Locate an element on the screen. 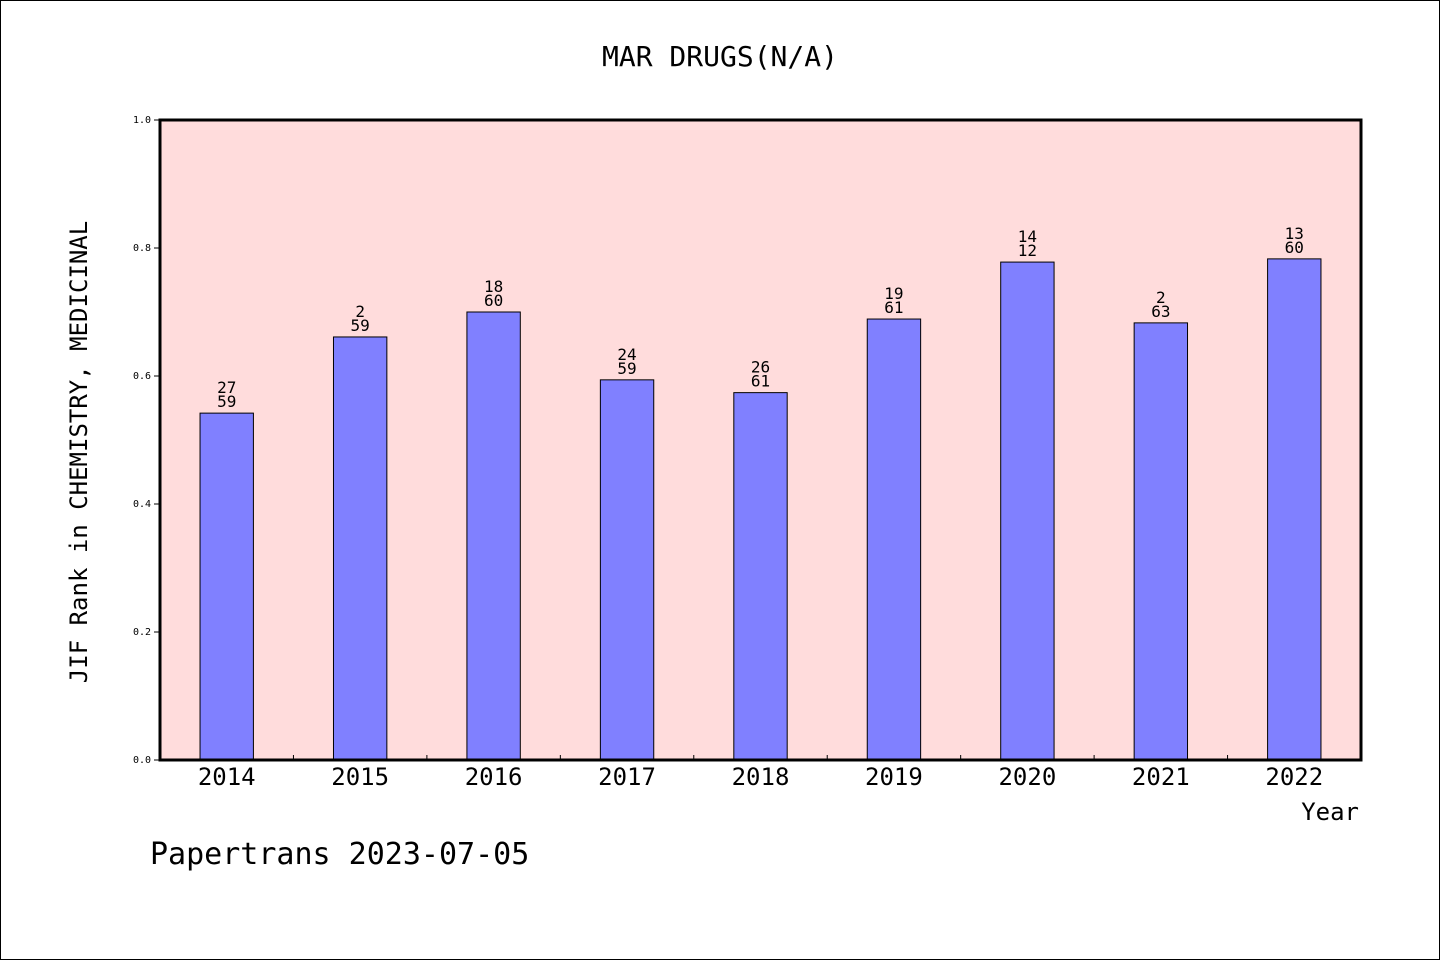 Image resolution: width=1440 pixels, height=960 pixels. y-tick-label-0.8: 0.8 is located at coordinates (142, 248).